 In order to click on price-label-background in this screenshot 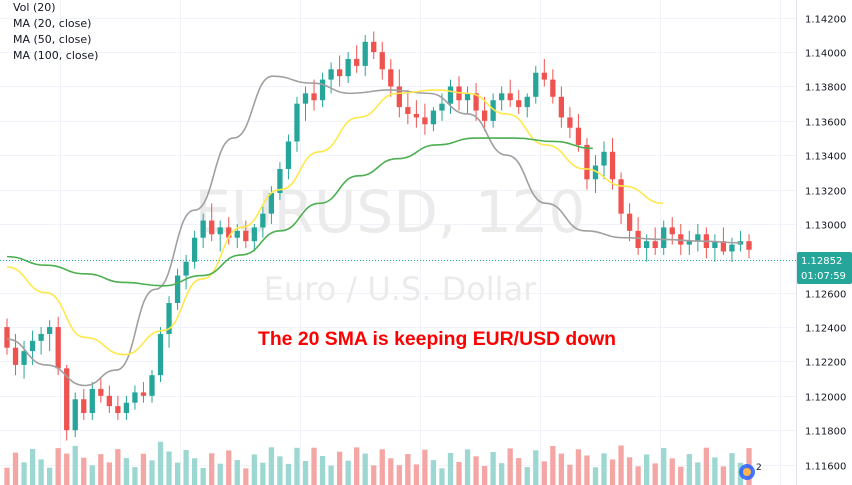, I will do `click(824, 268)`.